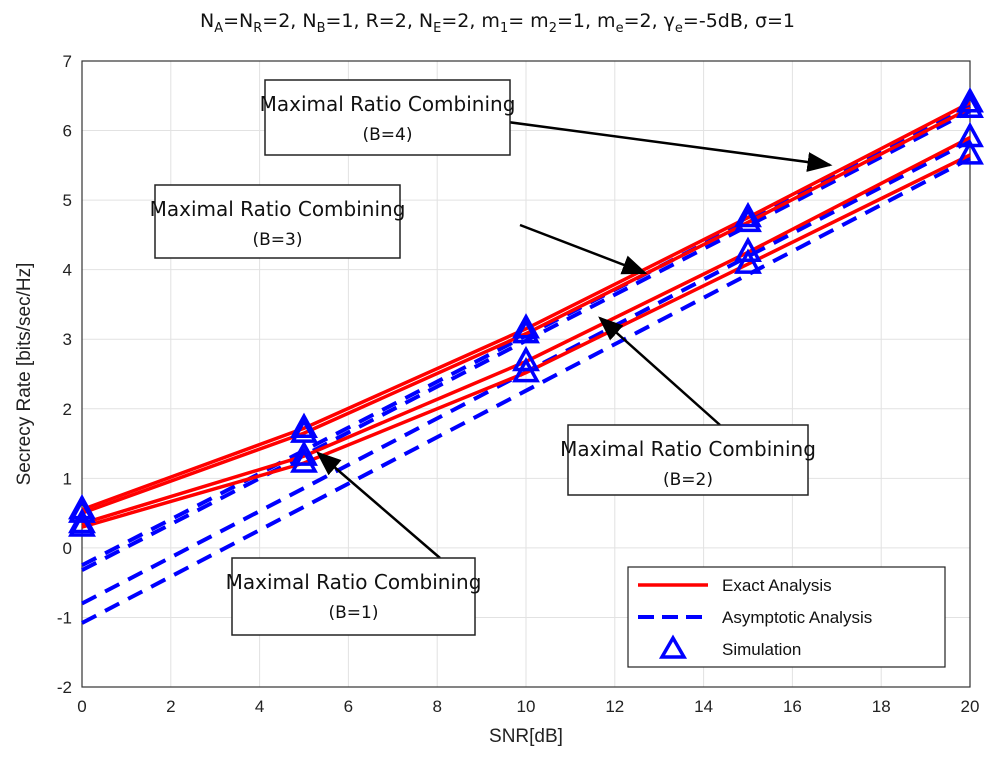 This screenshot has height=777, width=995. Describe the element at coordinates (761, 649) in the screenshot. I see `legend-label: Simulation` at that location.